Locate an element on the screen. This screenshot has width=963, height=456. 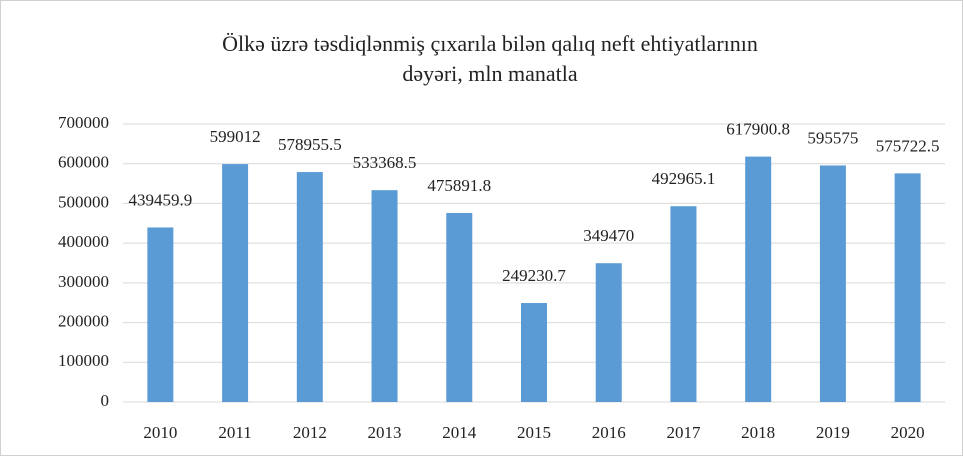
x-tick-label: 2011 is located at coordinates (234, 432).